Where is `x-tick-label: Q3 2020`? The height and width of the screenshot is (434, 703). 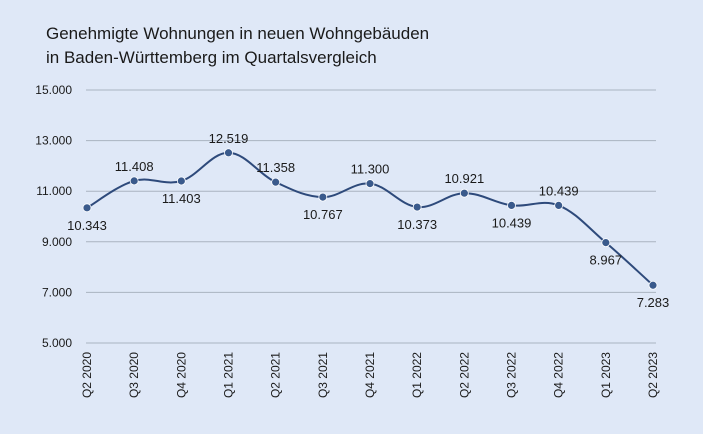 x-tick-label: Q3 2020 is located at coordinates (134, 375).